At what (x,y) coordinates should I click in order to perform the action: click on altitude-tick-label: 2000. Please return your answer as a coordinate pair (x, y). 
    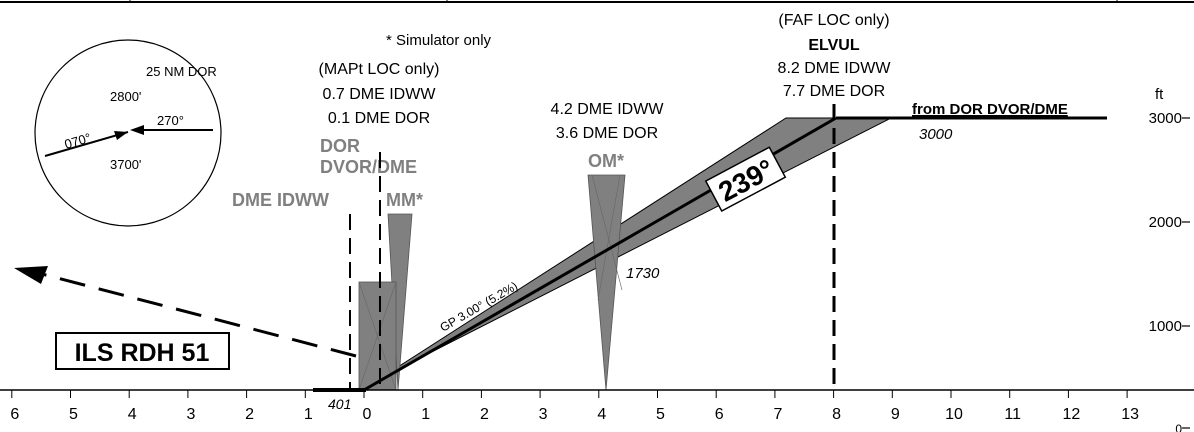
    Looking at the image, I should click on (1165, 222).